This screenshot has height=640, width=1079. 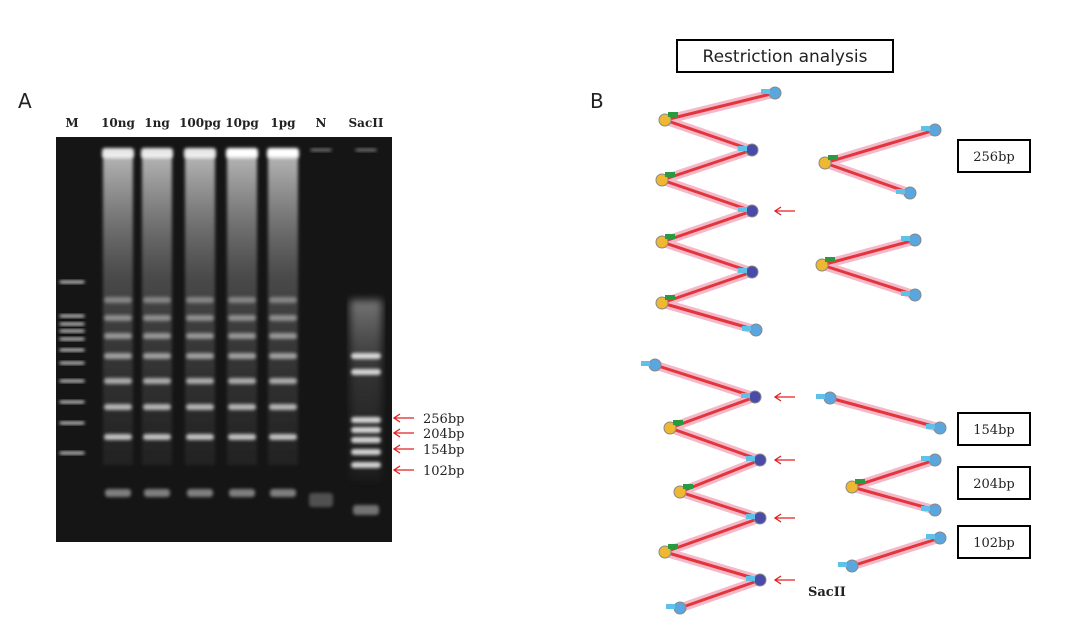 I want to click on fragment-label: 102bp, so click(x=993, y=543).